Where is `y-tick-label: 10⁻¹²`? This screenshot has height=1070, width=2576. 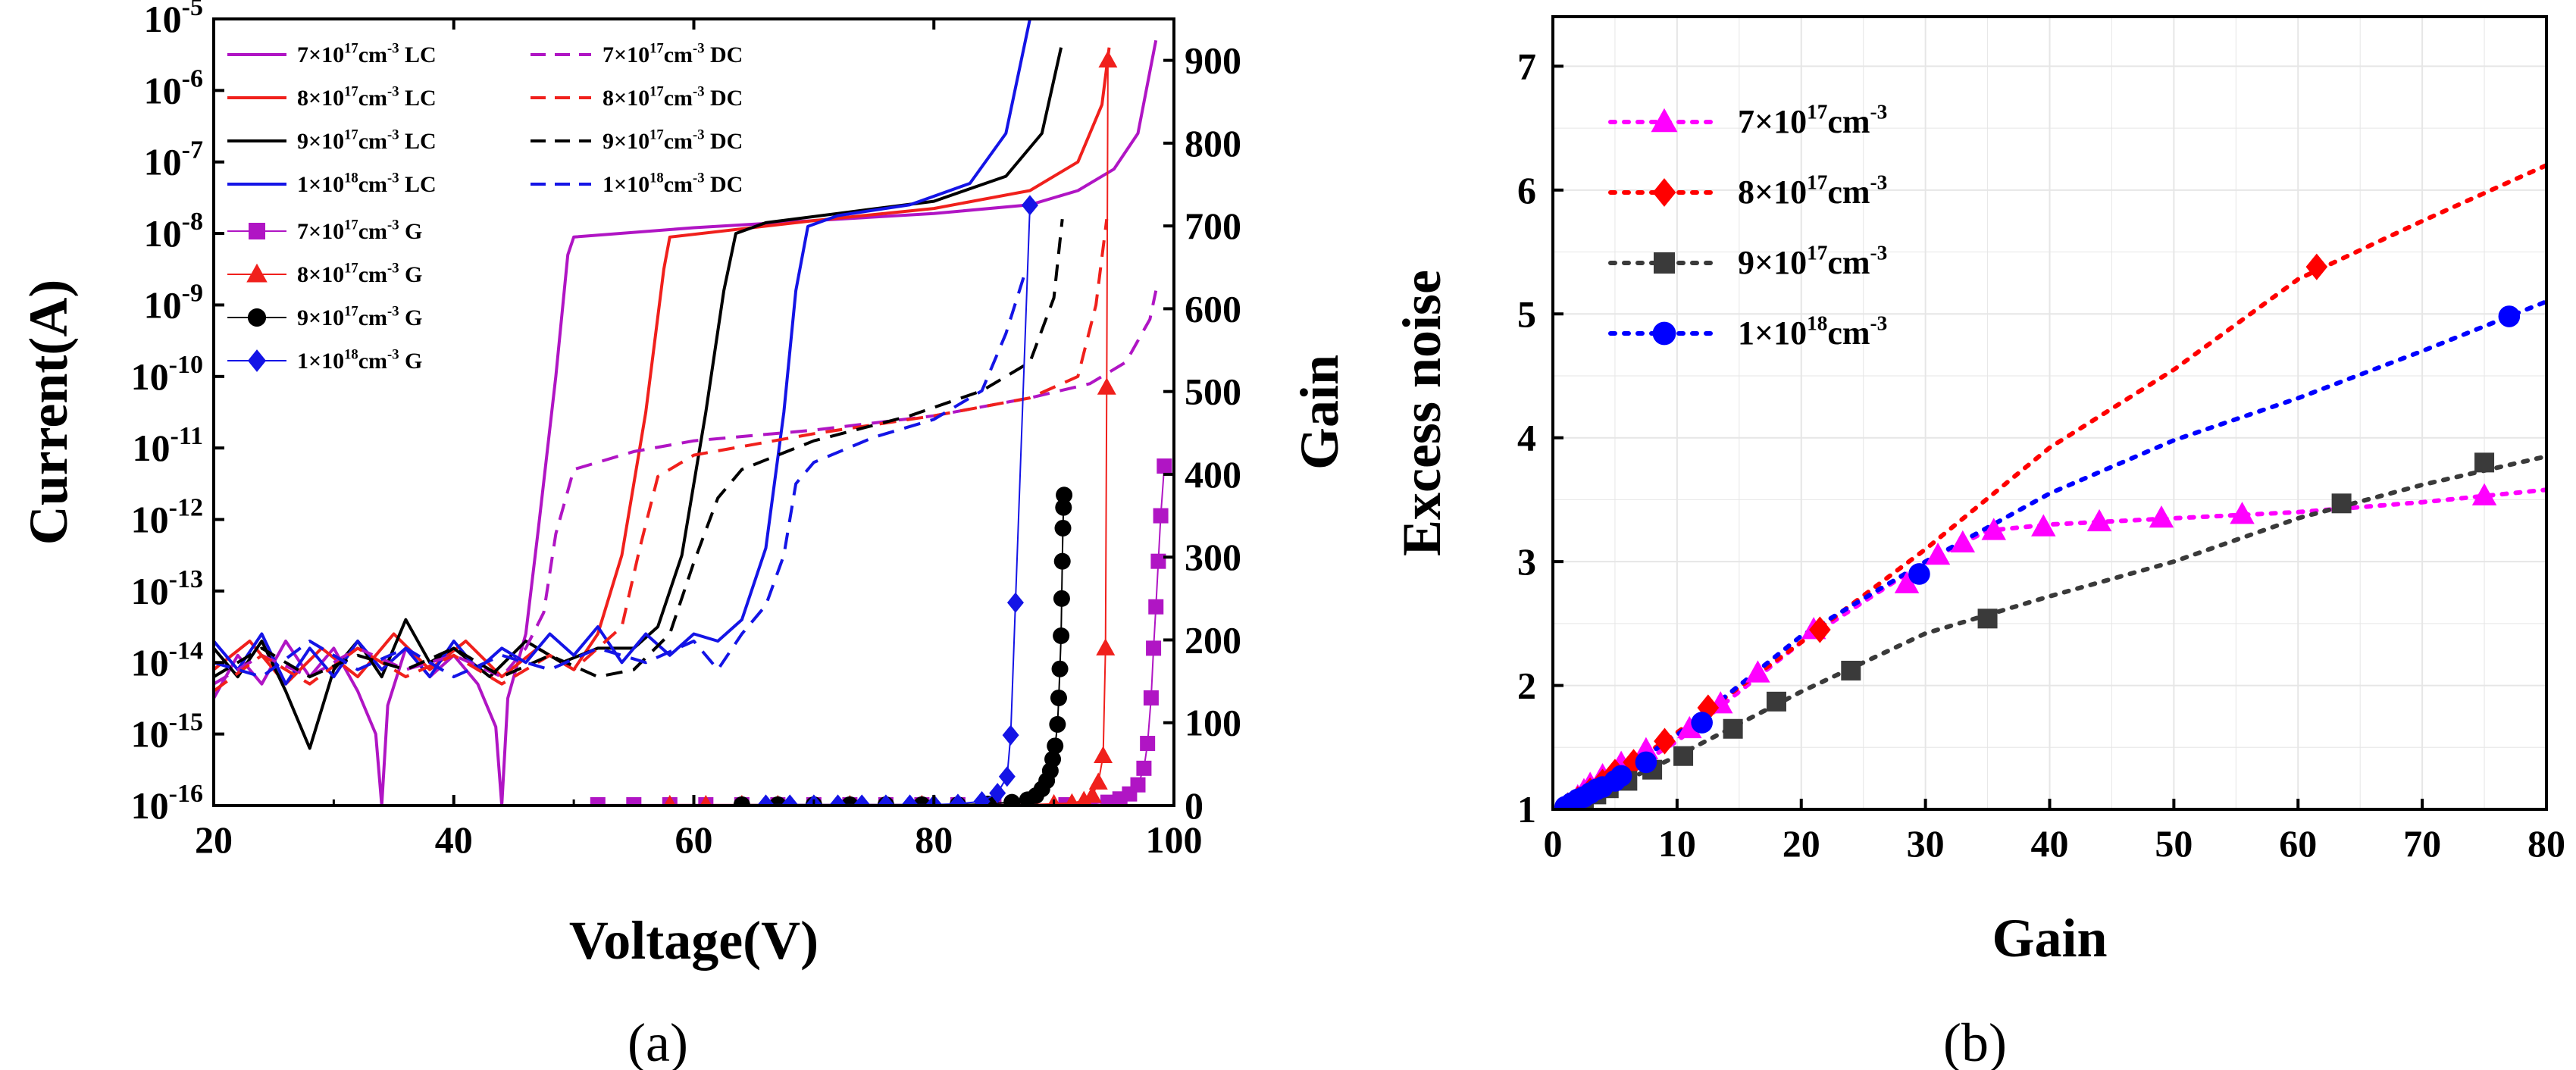
y-tick-label: 10⁻¹² is located at coordinates (167, 517).